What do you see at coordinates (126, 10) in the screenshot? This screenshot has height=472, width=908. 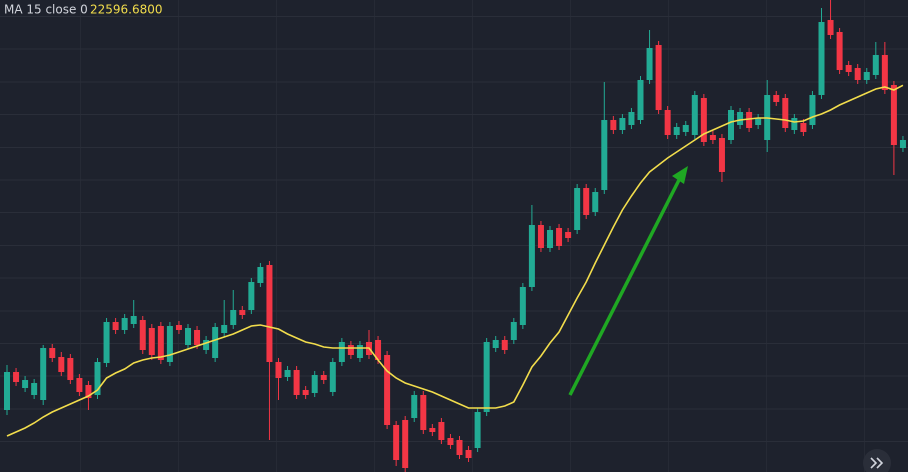 I see `indicator-value: 22596.6800` at bounding box center [126, 10].